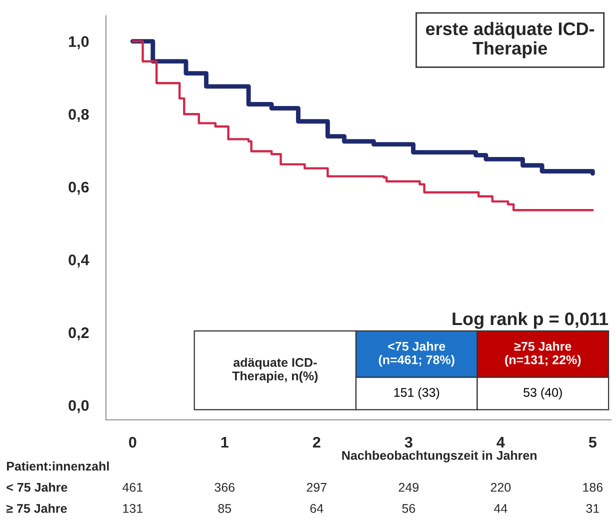 Image resolution: width=616 pixels, height=528 pixels. I want to click on text: 249, so click(408, 487).